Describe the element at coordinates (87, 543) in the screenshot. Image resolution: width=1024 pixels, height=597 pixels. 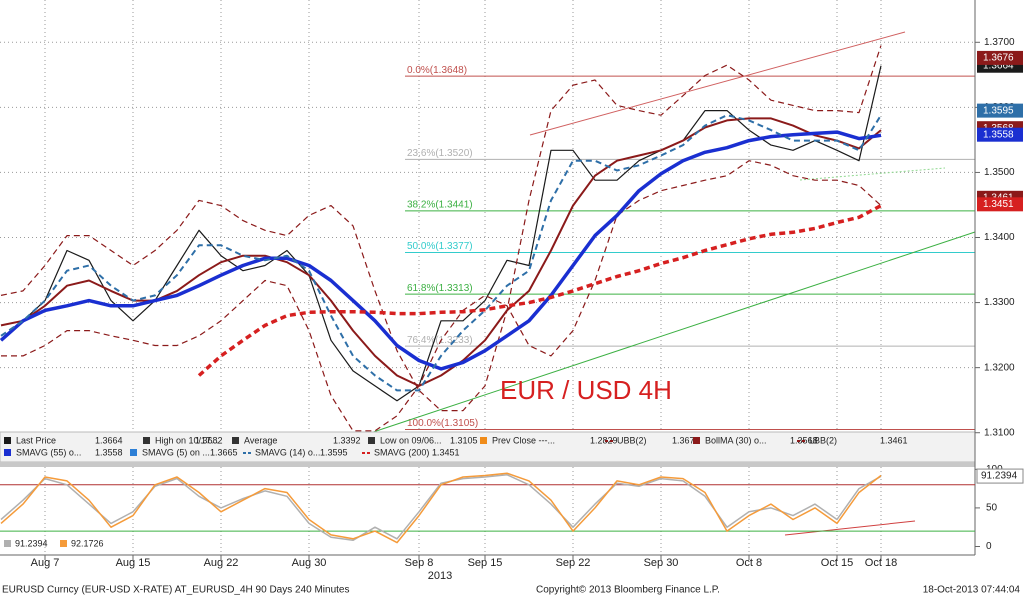
I see `legend-value: 92.1726` at that location.